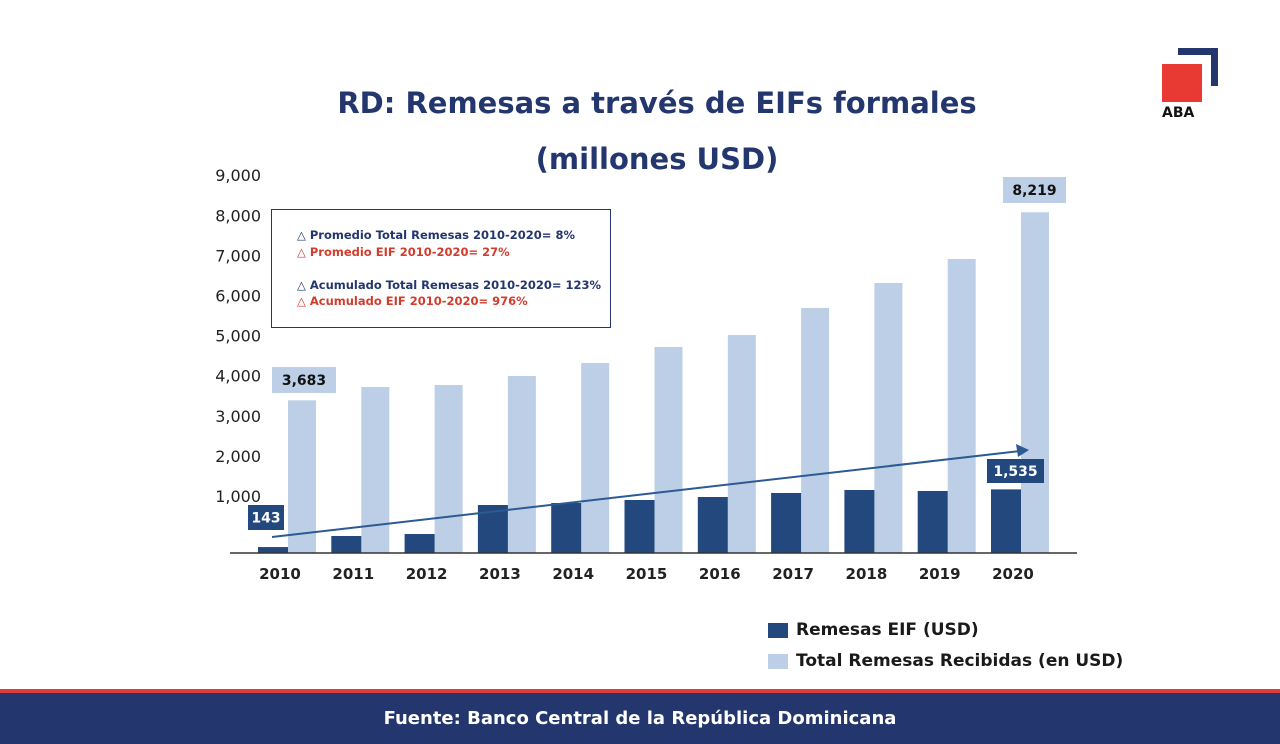 This screenshot has height=744, width=1280. I want to click on bar-total-2010, so click(302, 476).